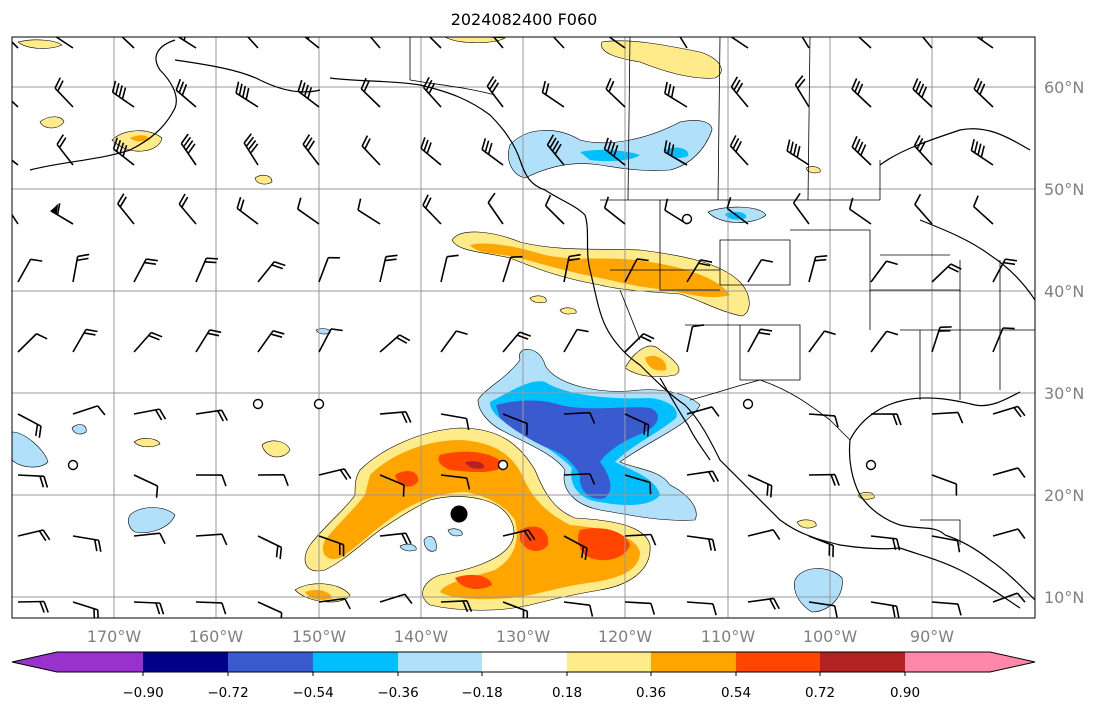 The image size is (1105, 712). What do you see at coordinates (319, 636) in the screenshot?
I see `lon-label: 150°W` at bounding box center [319, 636].